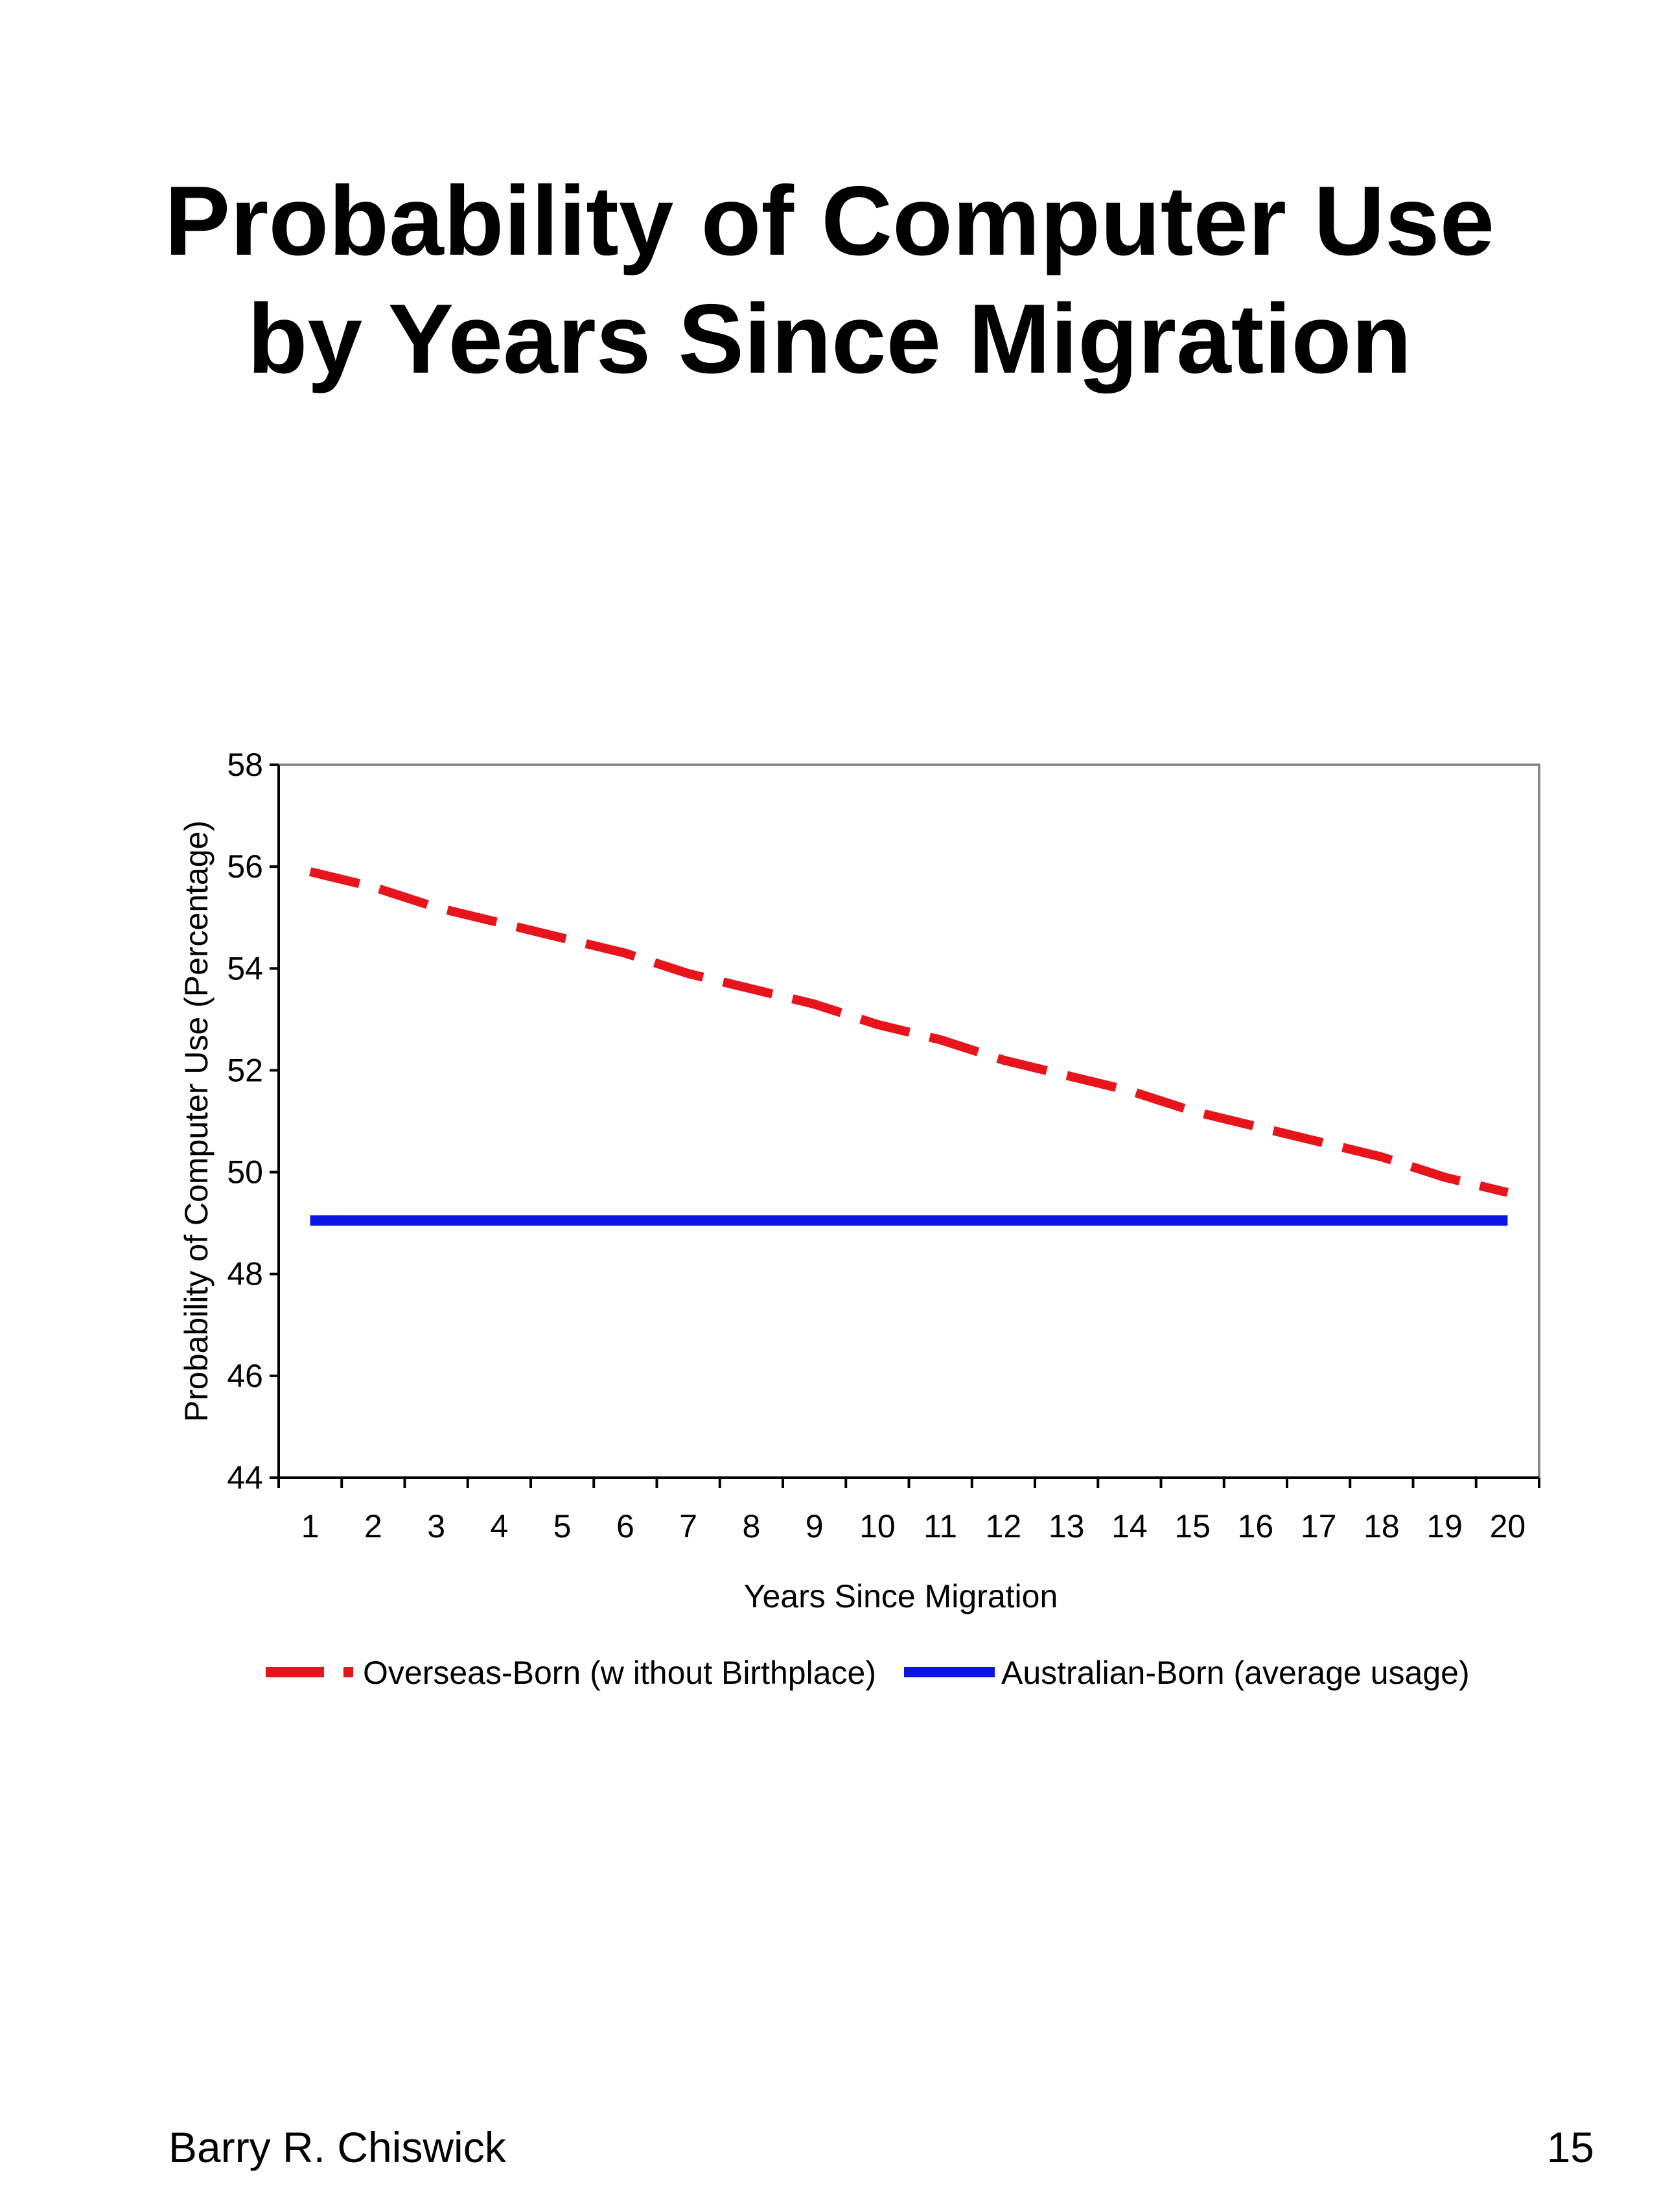  What do you see at coordinates (625, 1526) in the screenshot?
I see `x-tick-label: 6` at bounding box center [625, 1526].